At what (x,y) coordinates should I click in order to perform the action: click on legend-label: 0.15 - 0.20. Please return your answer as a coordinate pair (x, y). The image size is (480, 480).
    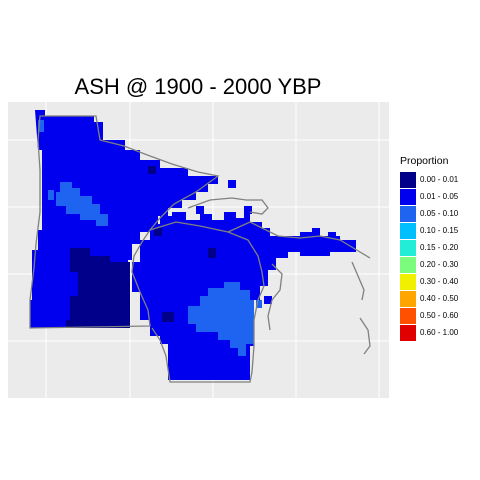
    Looking at the image, I should click on (439, 247).